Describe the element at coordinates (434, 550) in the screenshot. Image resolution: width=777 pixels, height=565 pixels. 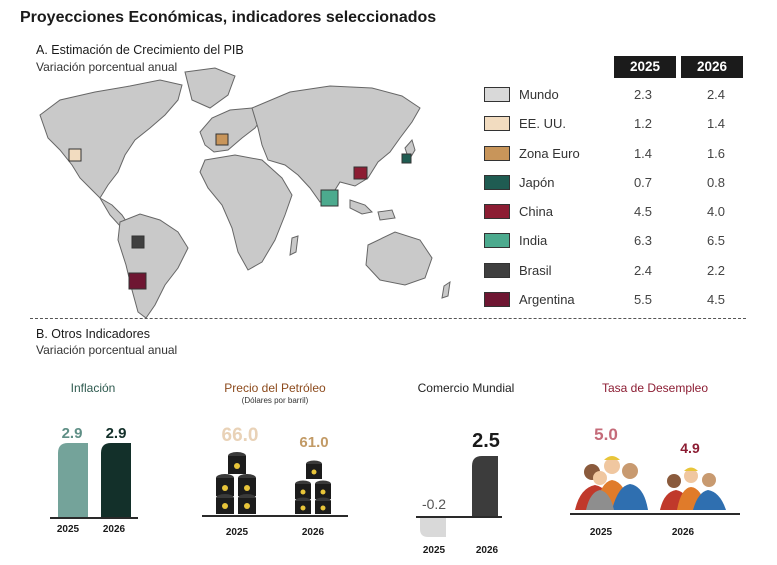
I see `trade-year-2025: 2025` at that location.